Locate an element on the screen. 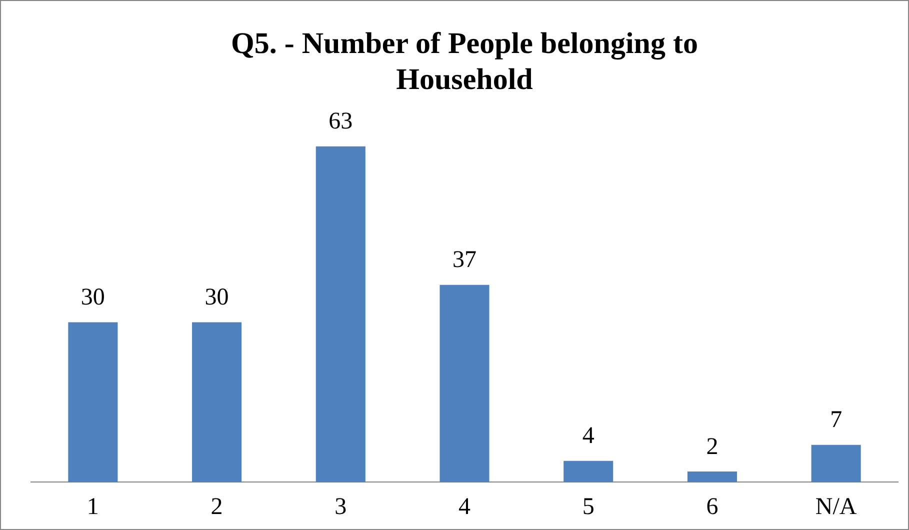 This screenshot has height=530, width=909. data-label: 63 is located at coordinates (340, 121).